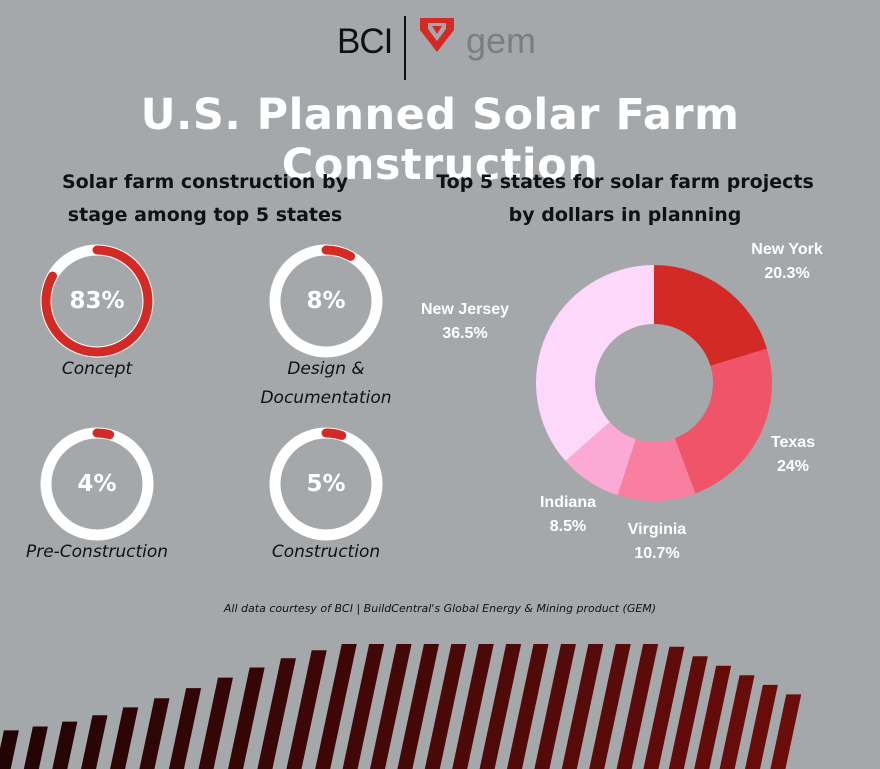 The image size is (880, 769). What do you see at coordinates (787, 273) in the screenshot?
I see `pie-label-new-york-value: 20.3%` at bounding box center [787, 273].